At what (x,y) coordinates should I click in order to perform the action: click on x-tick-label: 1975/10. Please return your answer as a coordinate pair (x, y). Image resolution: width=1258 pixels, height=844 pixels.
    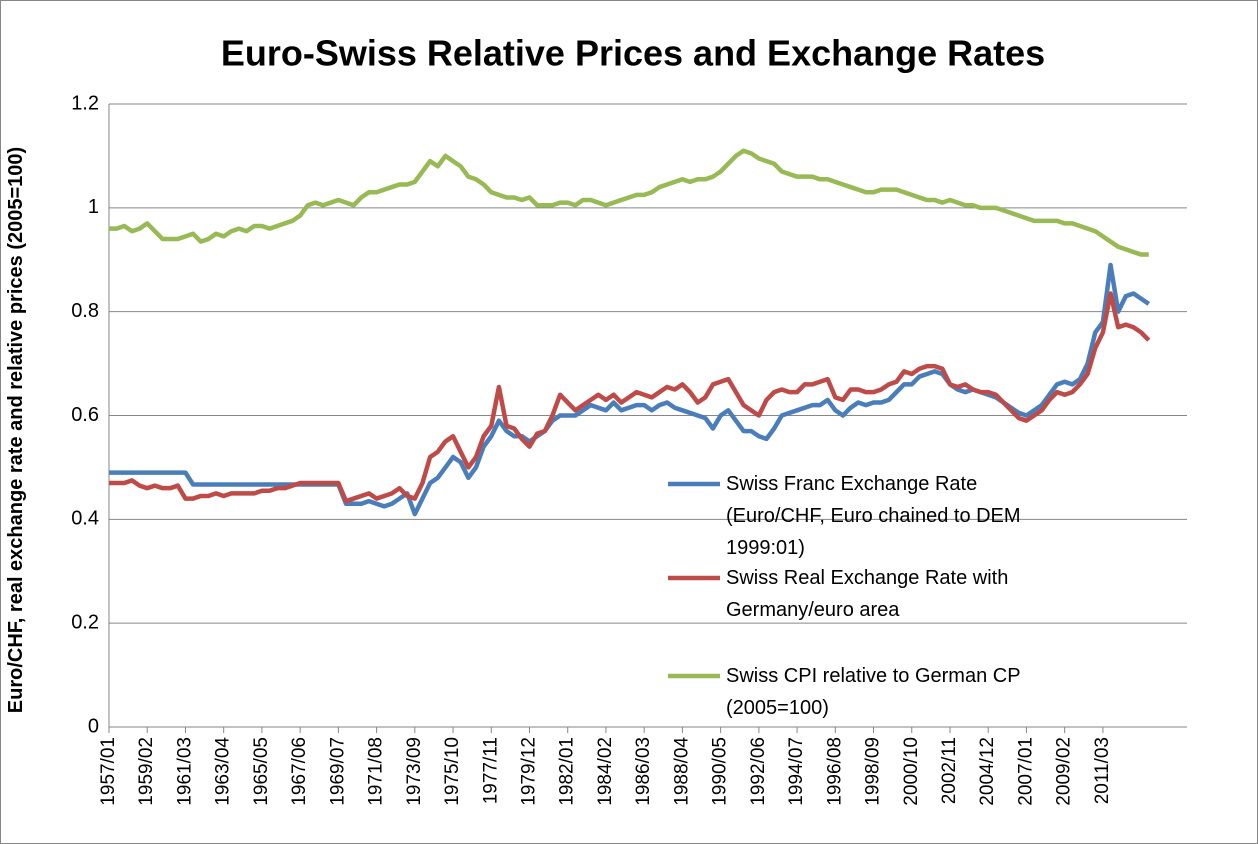
    Looking at the image, I should click on (452, 771).